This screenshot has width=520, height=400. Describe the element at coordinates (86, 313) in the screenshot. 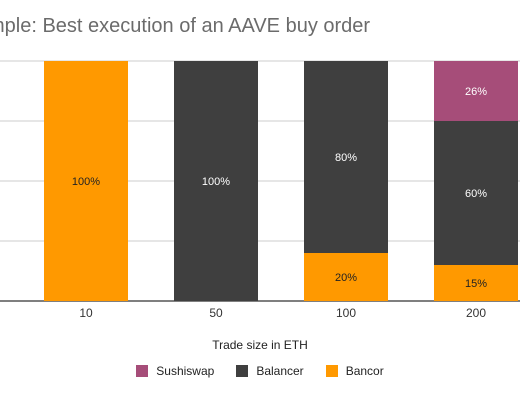

I see `x-tick-label: 10` at that location.